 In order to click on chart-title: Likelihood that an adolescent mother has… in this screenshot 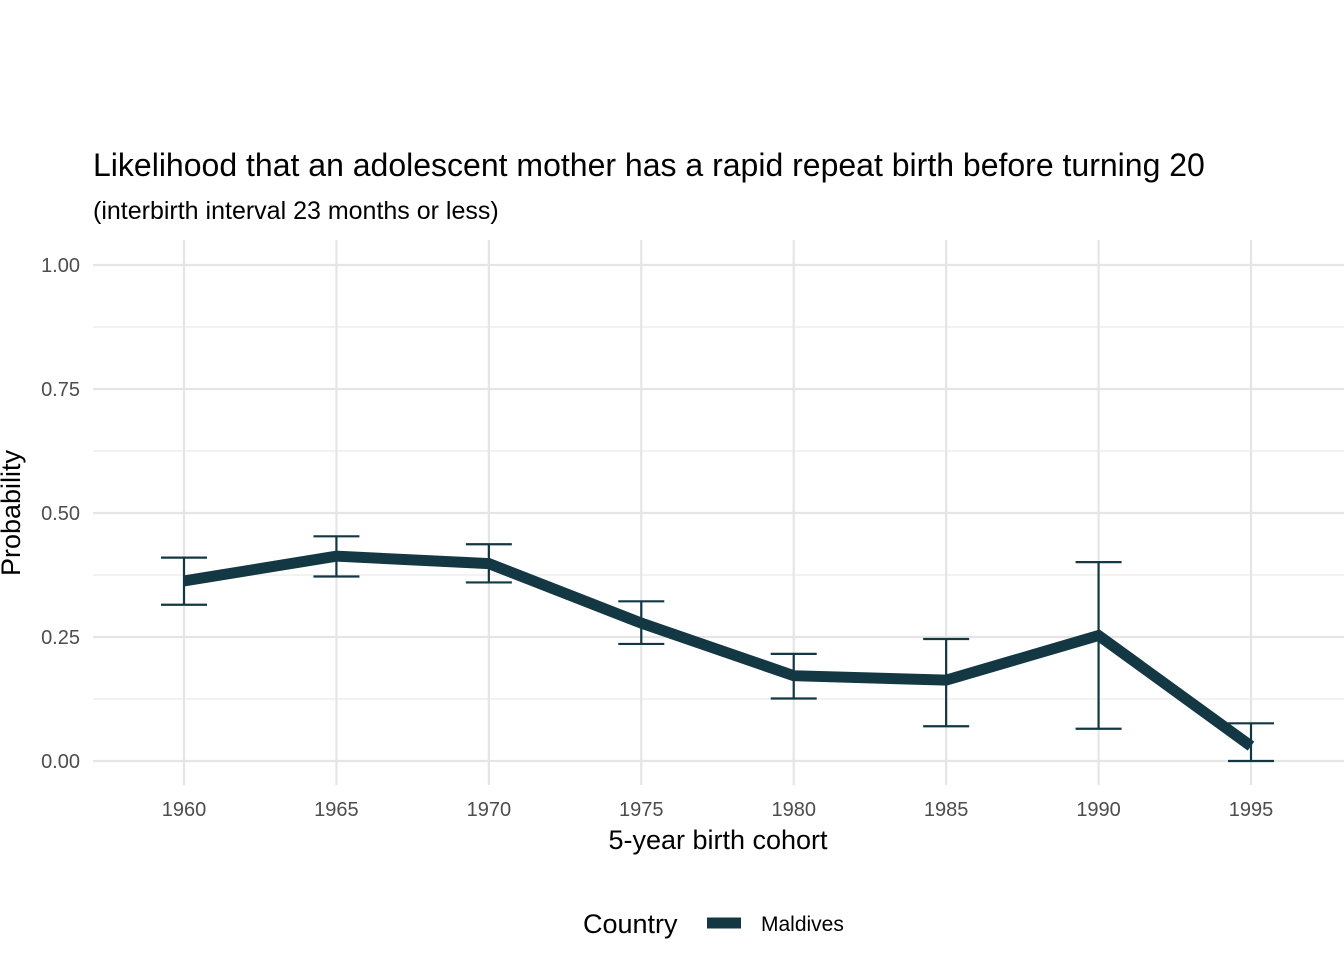, I will do `click(649, 165)`.